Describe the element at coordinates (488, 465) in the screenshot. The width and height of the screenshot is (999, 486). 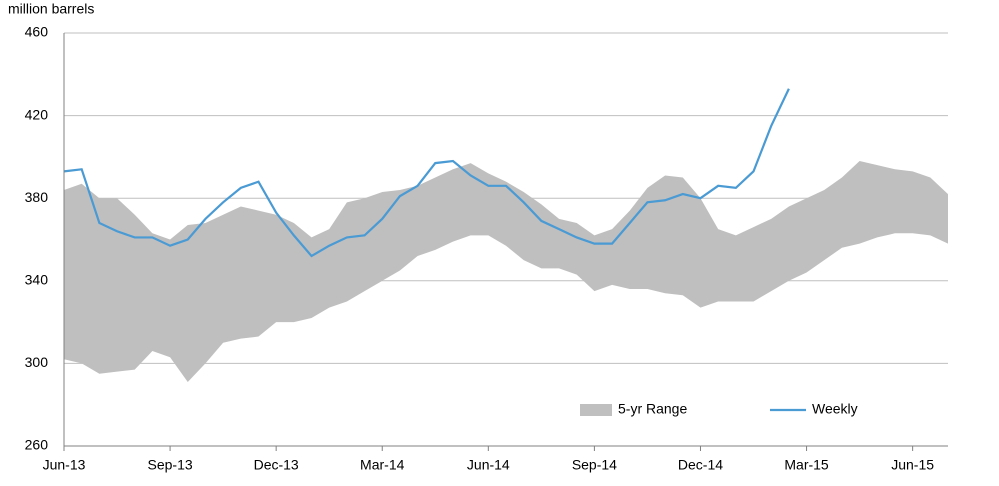
I see `x-tick-label: Jun-14` at that location.